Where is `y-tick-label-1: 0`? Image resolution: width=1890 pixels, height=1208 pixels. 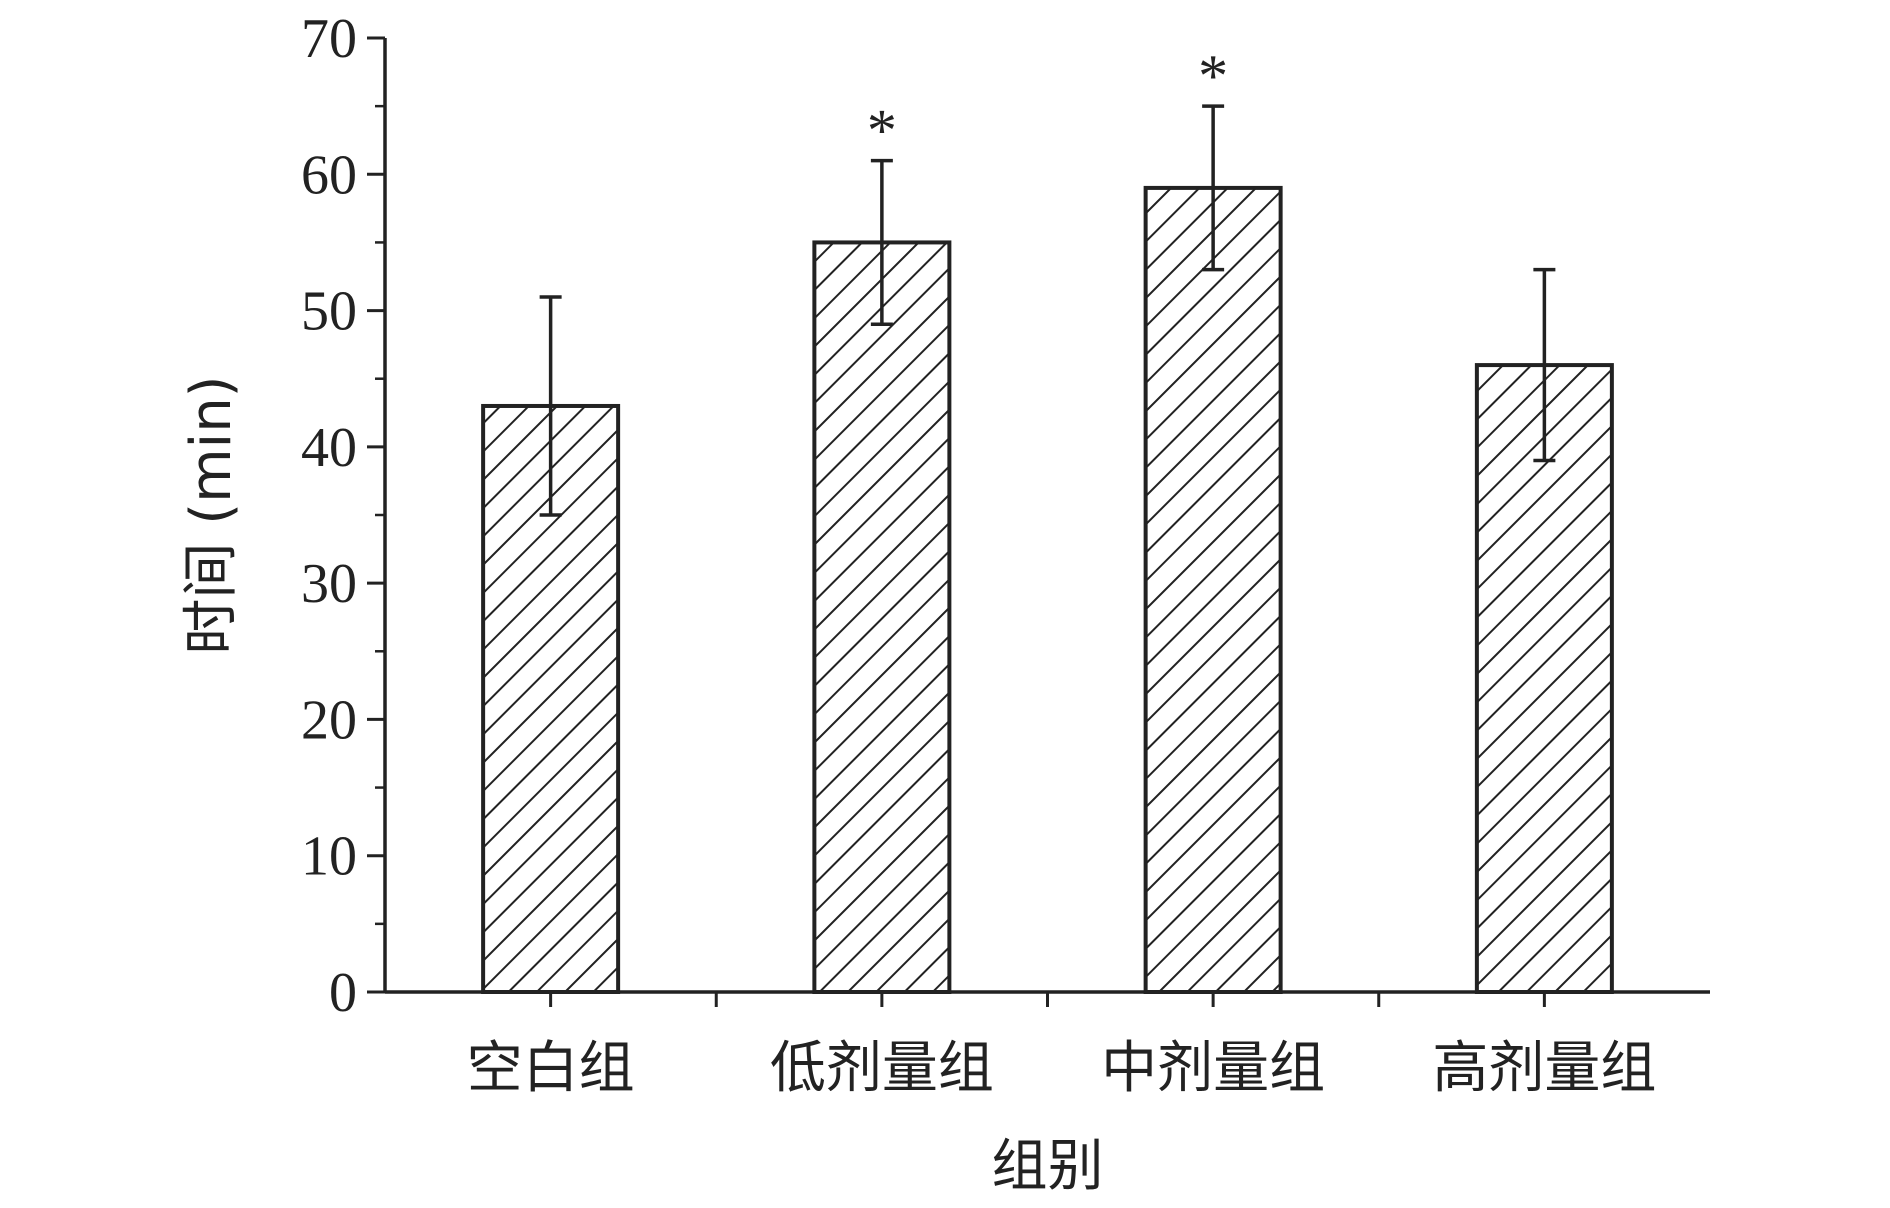
y-tick-label-1: 0 is located at coordinates (343, 993).